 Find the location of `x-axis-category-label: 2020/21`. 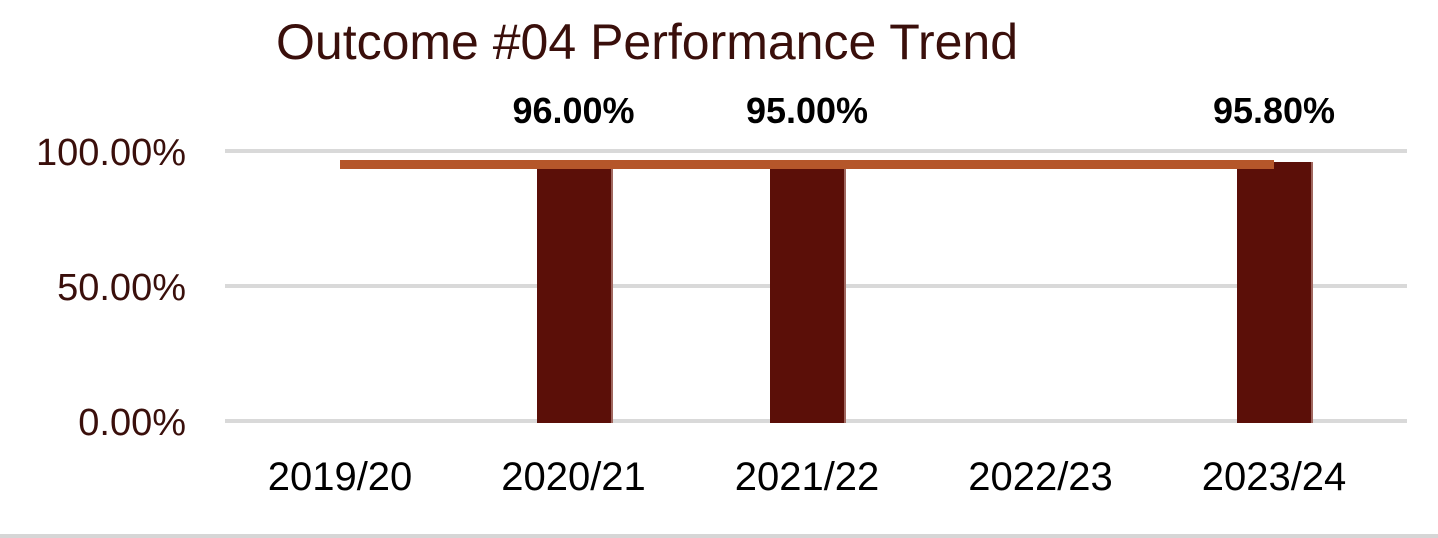

x-axis-category-label: 2020/21 is located at coordinates (573, 477).